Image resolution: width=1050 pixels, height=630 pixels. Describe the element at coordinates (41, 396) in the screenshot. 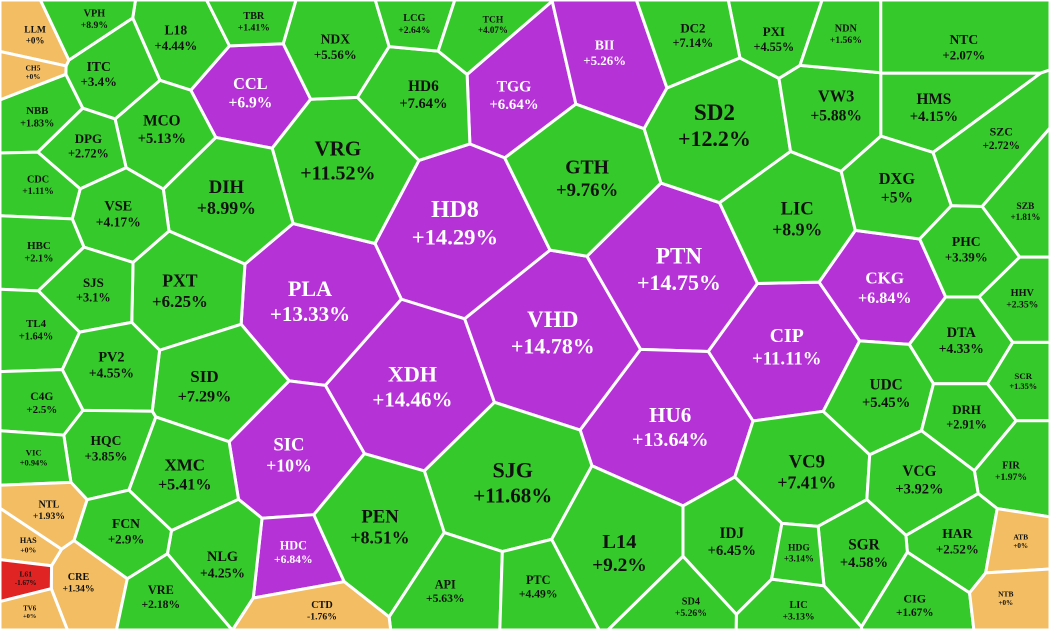

I see `ticker: C4G` at that location.